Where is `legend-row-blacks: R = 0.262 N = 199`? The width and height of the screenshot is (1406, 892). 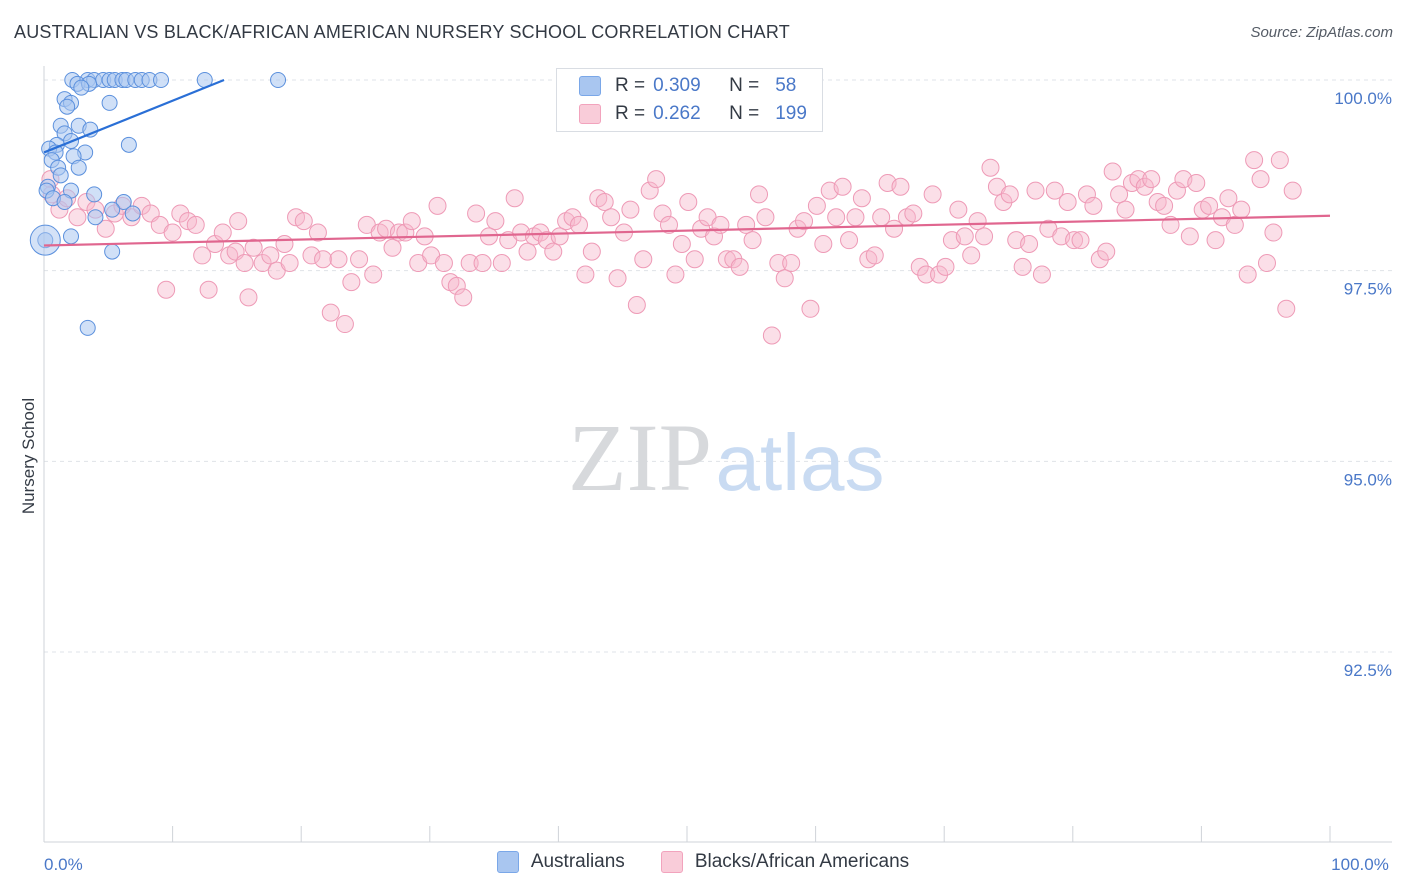
legend-row-blacks: R = 0.262 N = 199 is located at coordinates (693, 114).